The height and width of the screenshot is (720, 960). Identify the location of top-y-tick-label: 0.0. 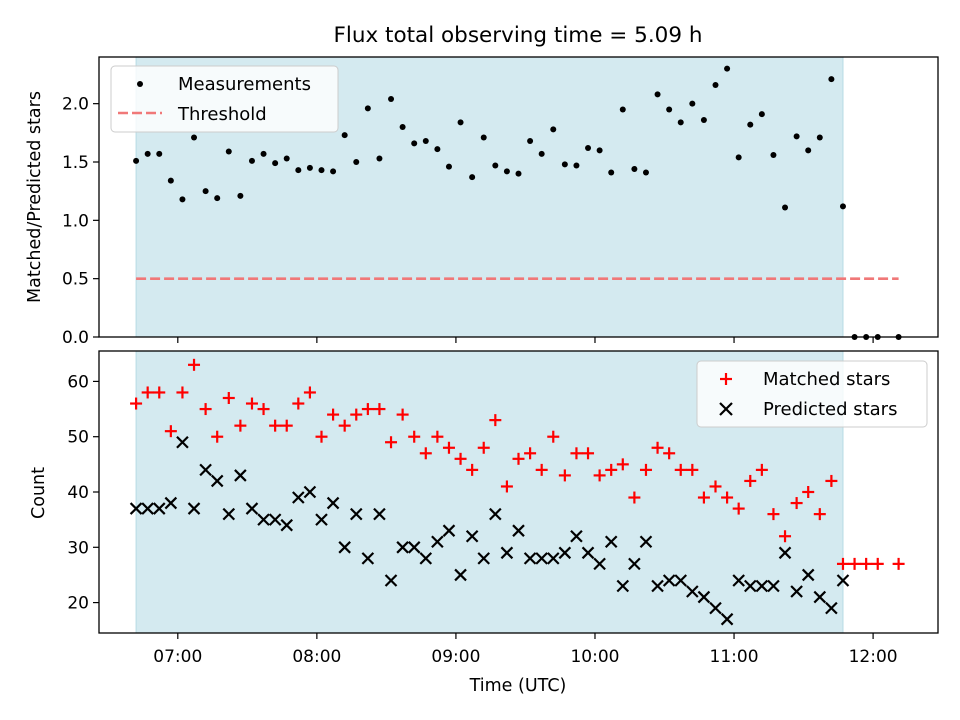
(75, 338).